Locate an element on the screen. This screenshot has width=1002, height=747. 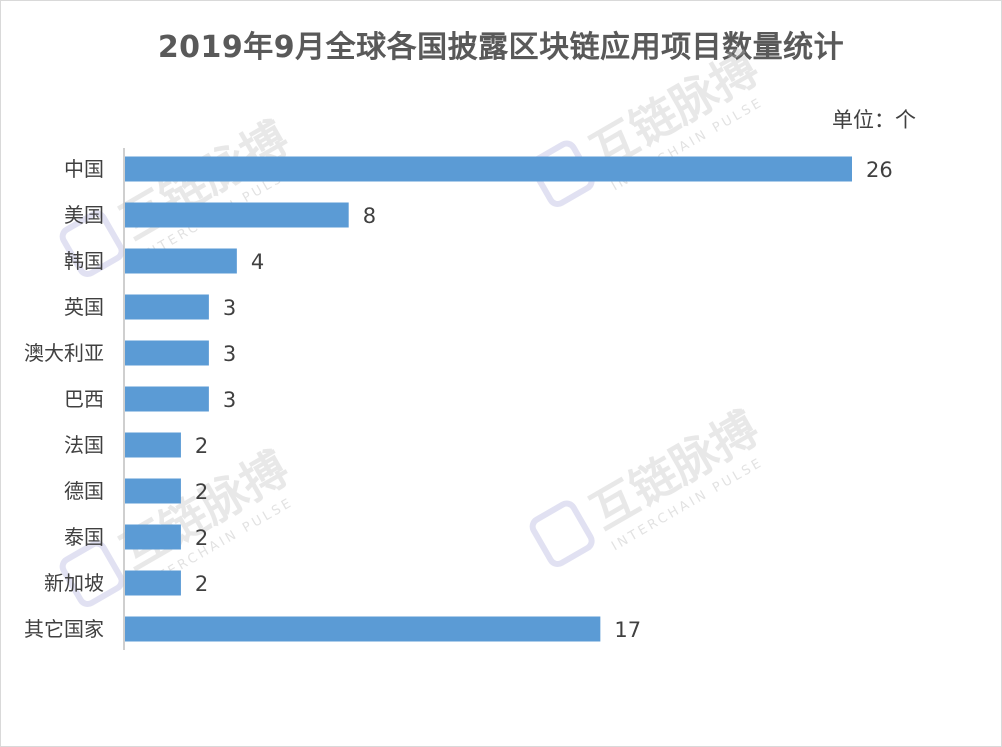
value-label: 26 is located at coordinates (879, 170).